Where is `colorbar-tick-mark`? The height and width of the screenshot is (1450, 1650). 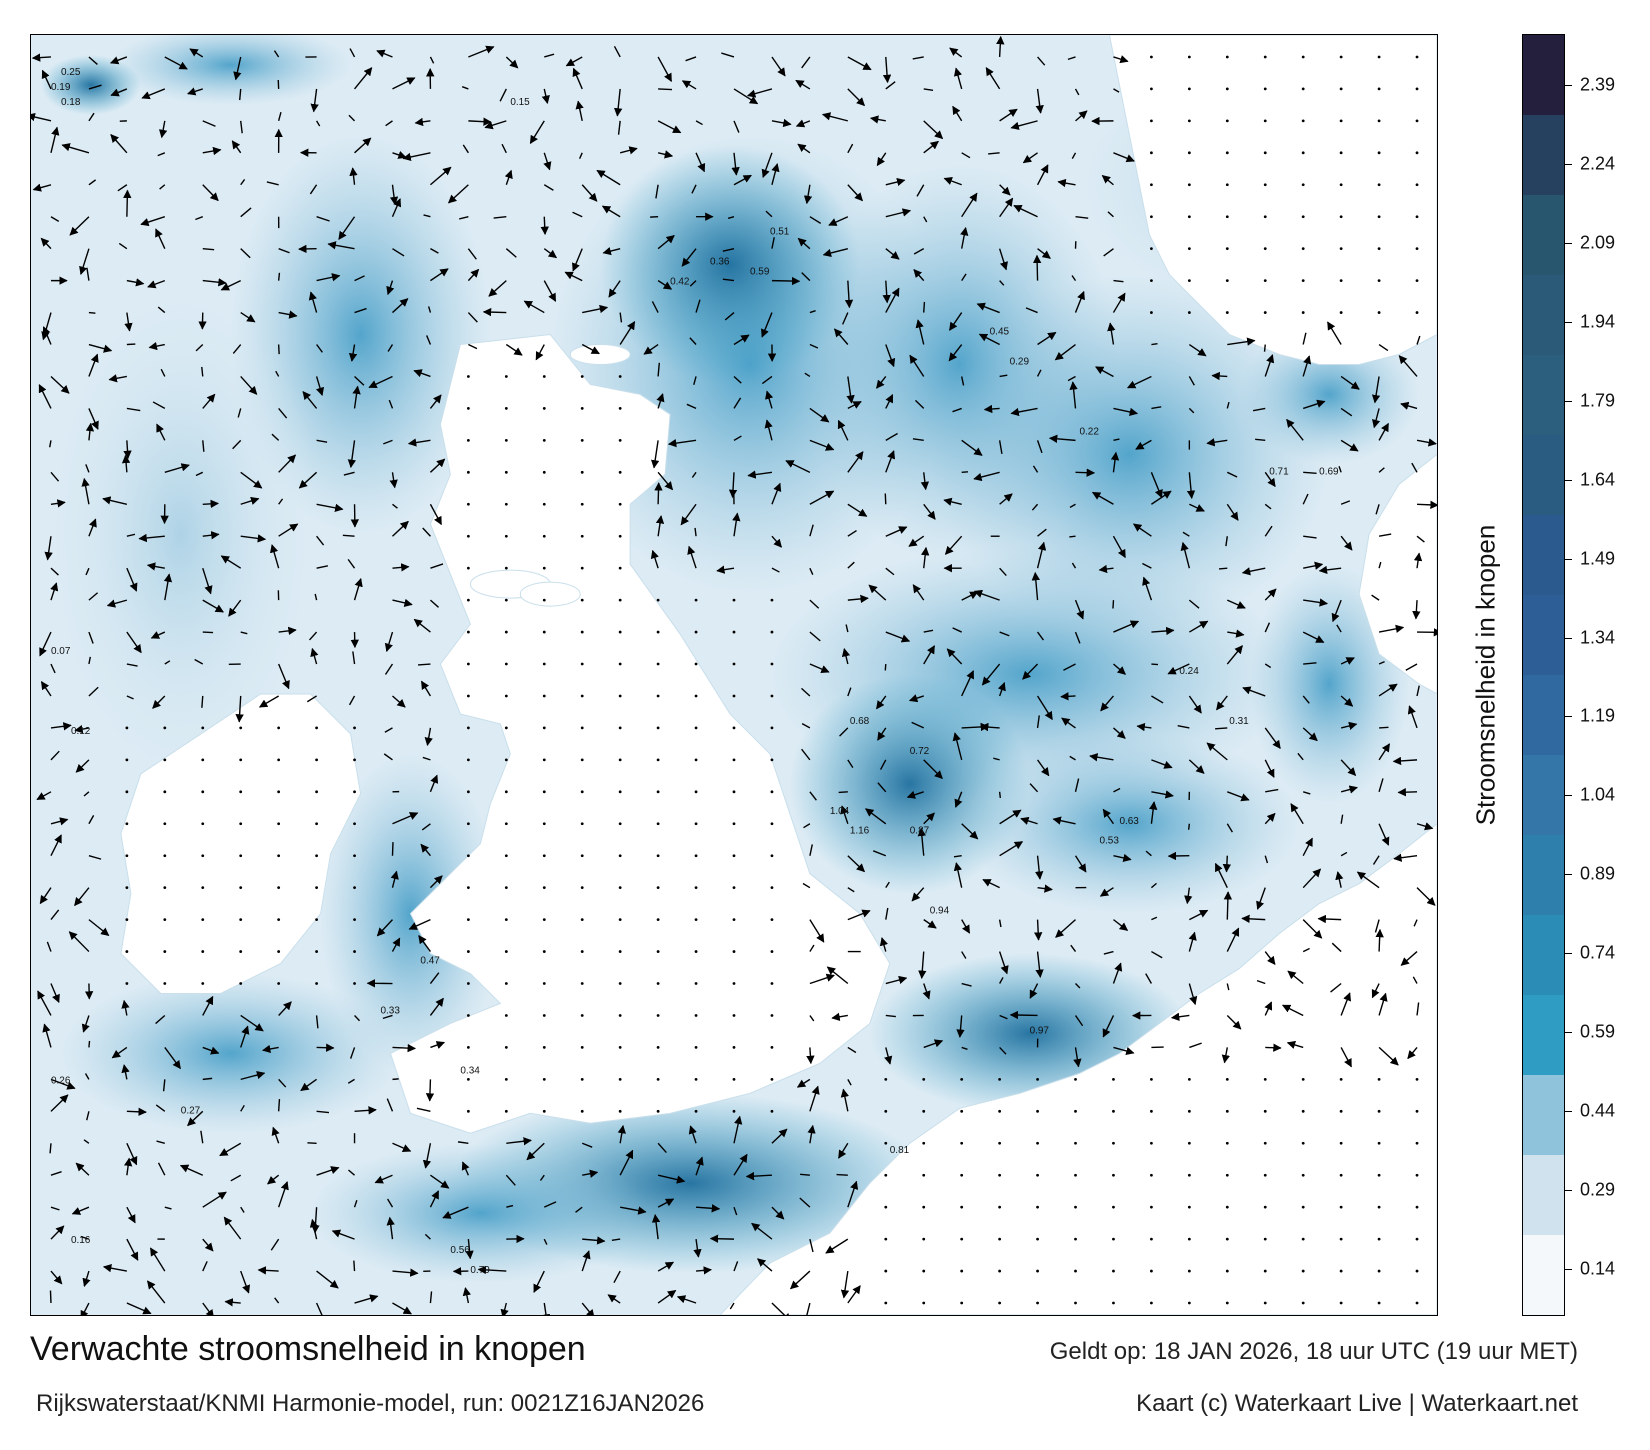 colorbar-tick-mark is located at coordinates (1568, 480).